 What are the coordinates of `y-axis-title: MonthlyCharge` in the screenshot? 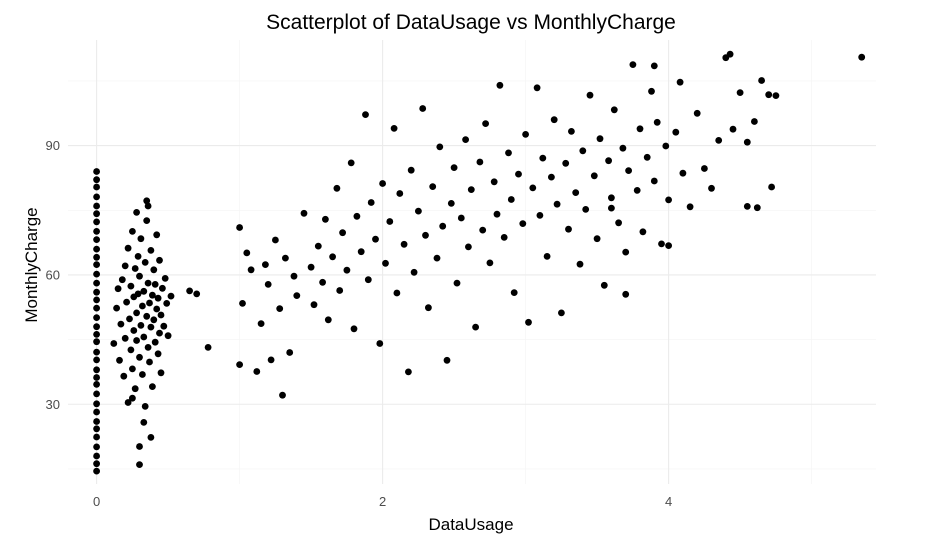 It's located at (31, 264).